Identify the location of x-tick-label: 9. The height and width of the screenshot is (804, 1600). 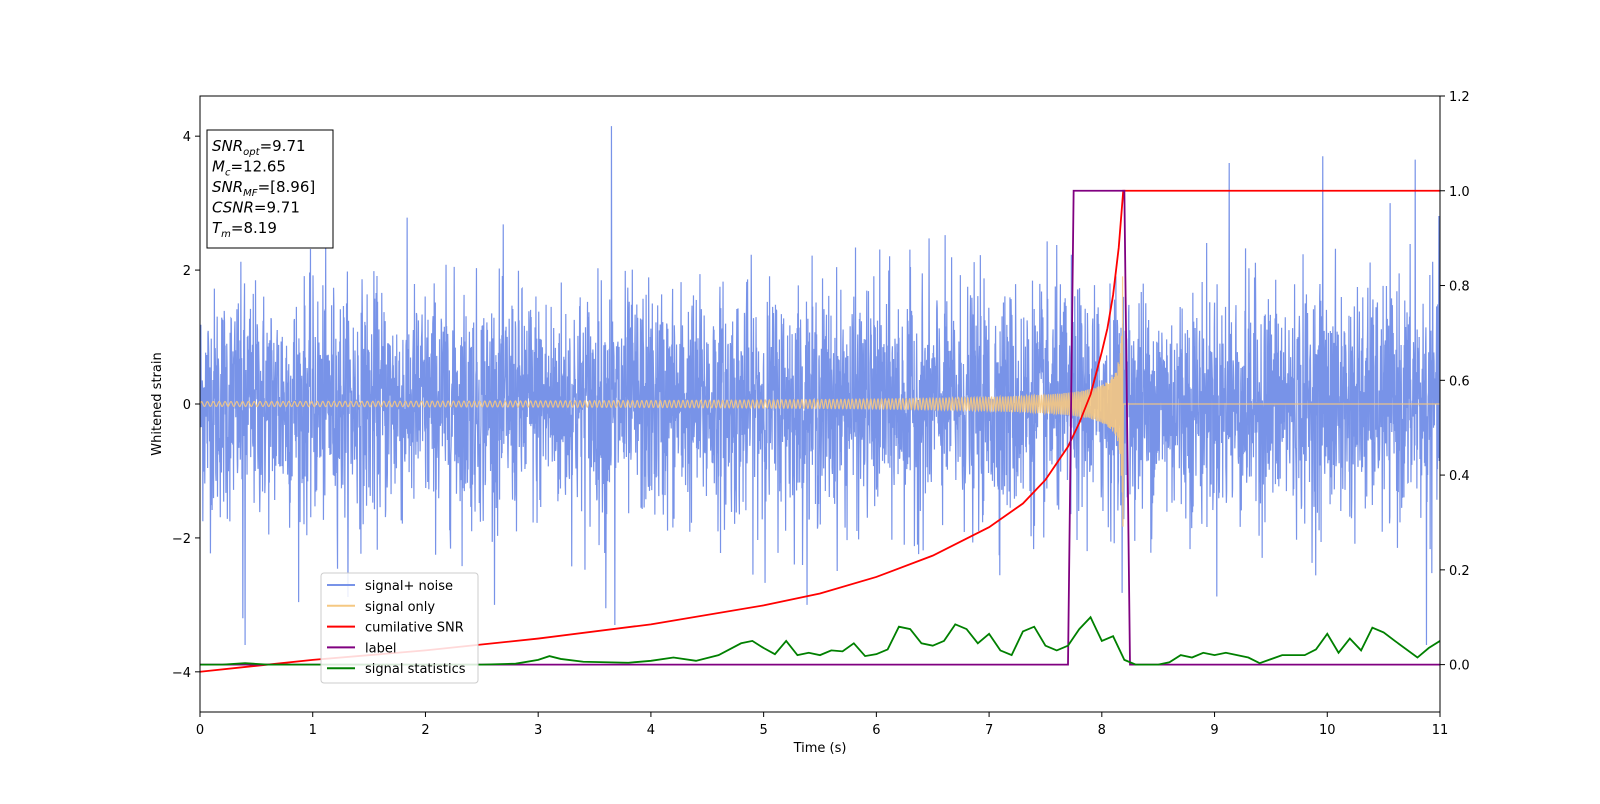
(1214, 730).